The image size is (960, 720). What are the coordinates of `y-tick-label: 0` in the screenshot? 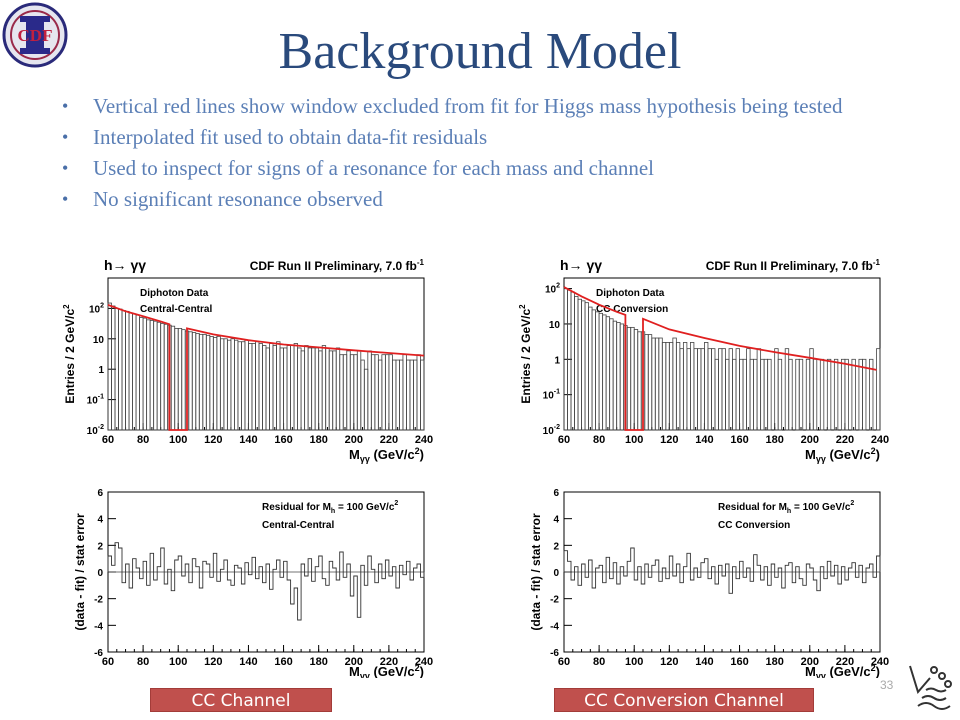 It's located at (556, 573).